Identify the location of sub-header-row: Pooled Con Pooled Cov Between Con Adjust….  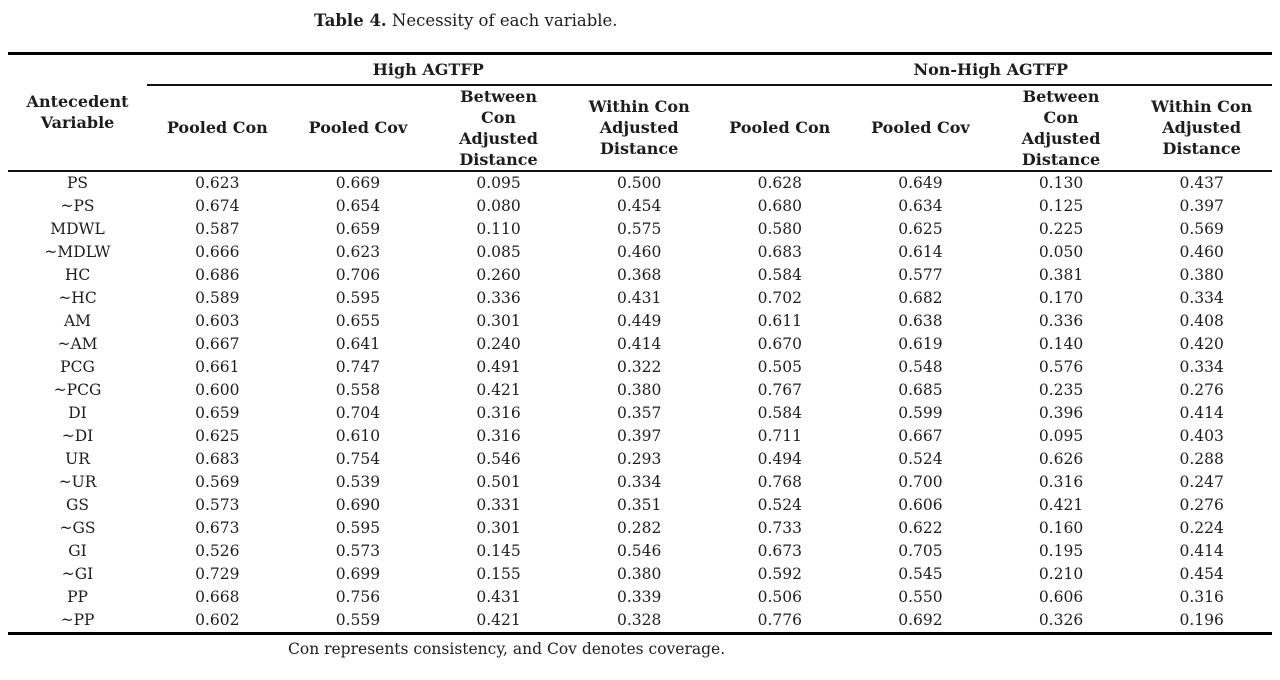
(640, 128).